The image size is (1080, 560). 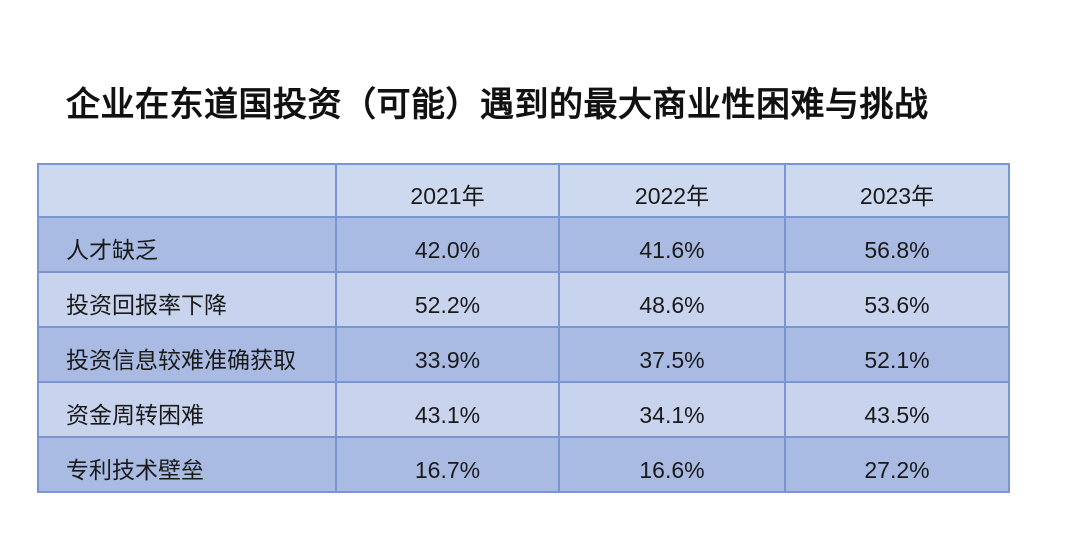 What do you see at coordinates (447, 190) in the screenshot?
I see `header-year-2021: 2021年` at bounding box center [447, 190].